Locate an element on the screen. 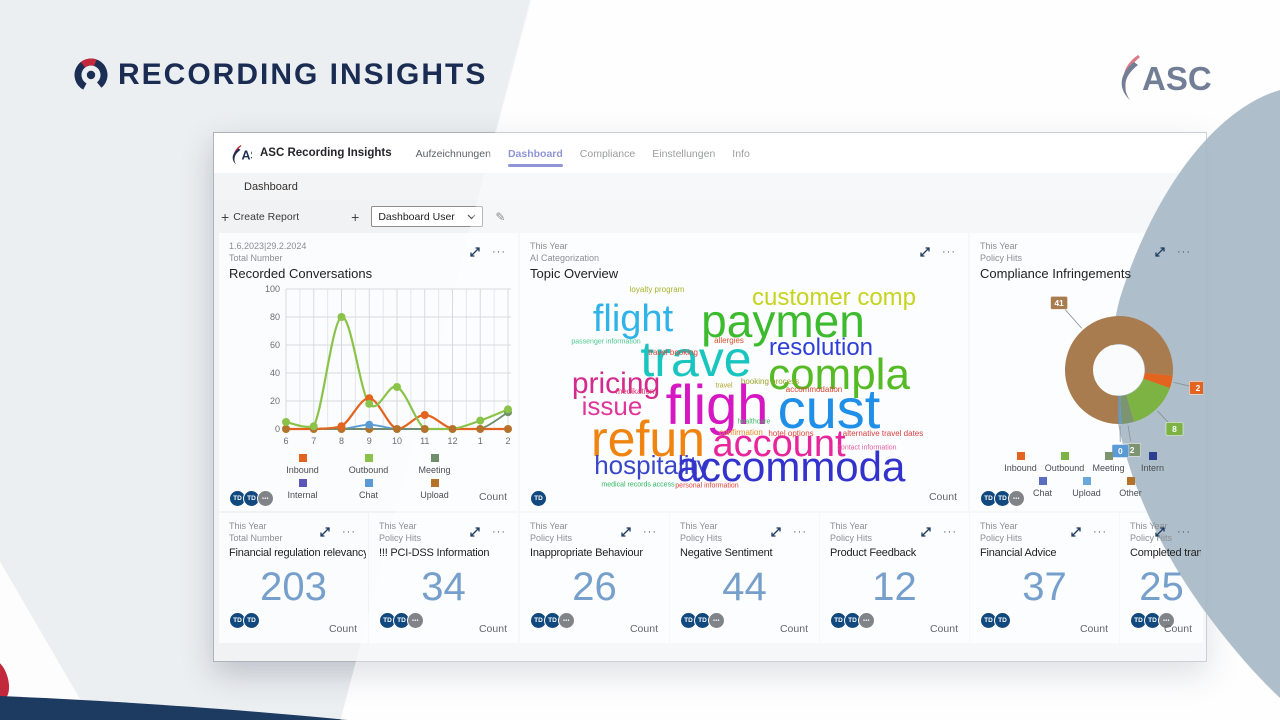 The image size is (1280, 720). cloud-word: accommoda is located at coordinates (791, 466).